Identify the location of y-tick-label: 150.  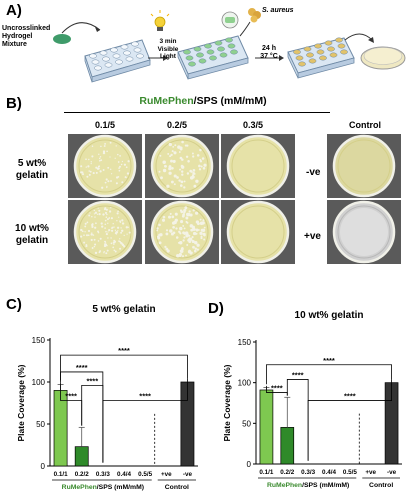
(39, 340).